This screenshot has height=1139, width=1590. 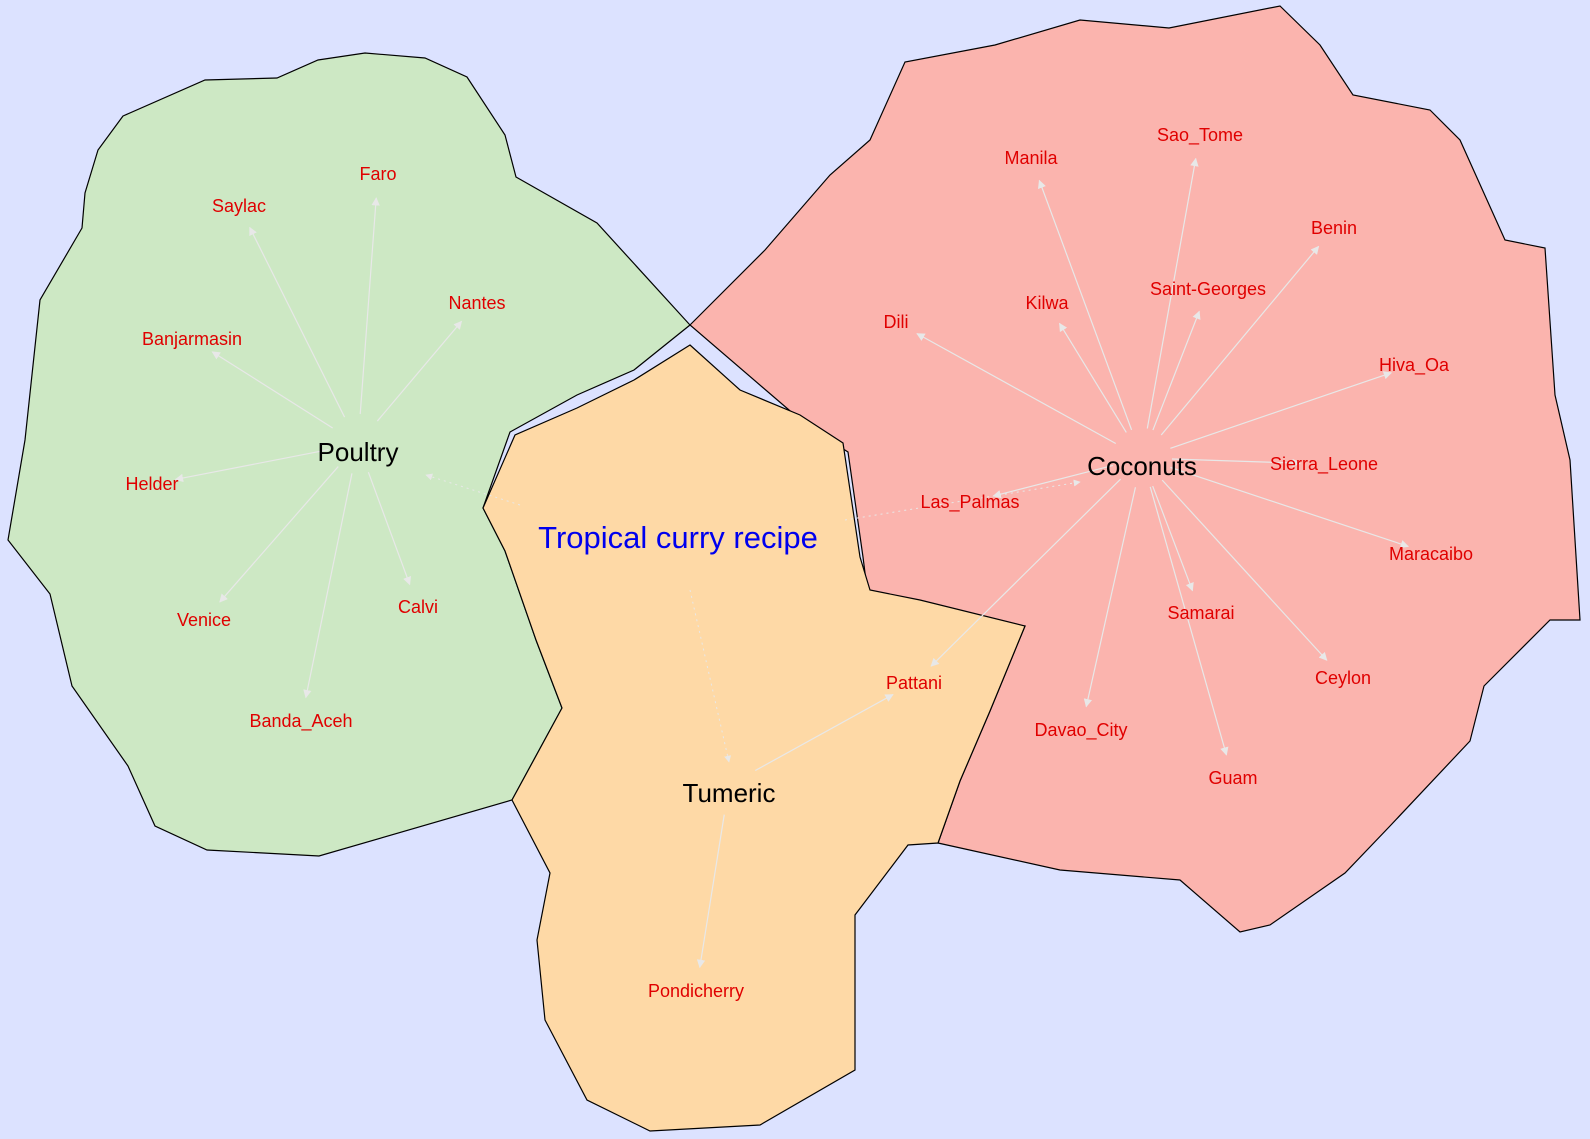 I want to click on hub-label-coconuts: Coconuts, so click(x=1142, y=466).